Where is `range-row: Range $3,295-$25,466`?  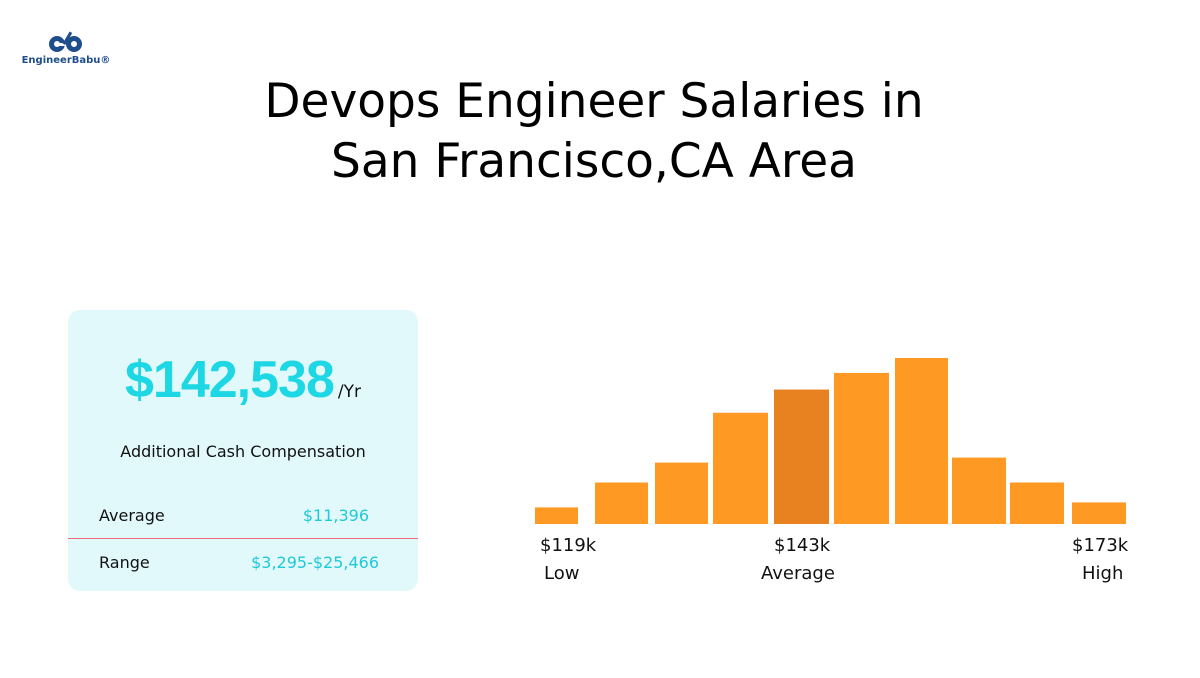 range-row: Range $3,295-$25,466 is located at coordinates (239, 562).